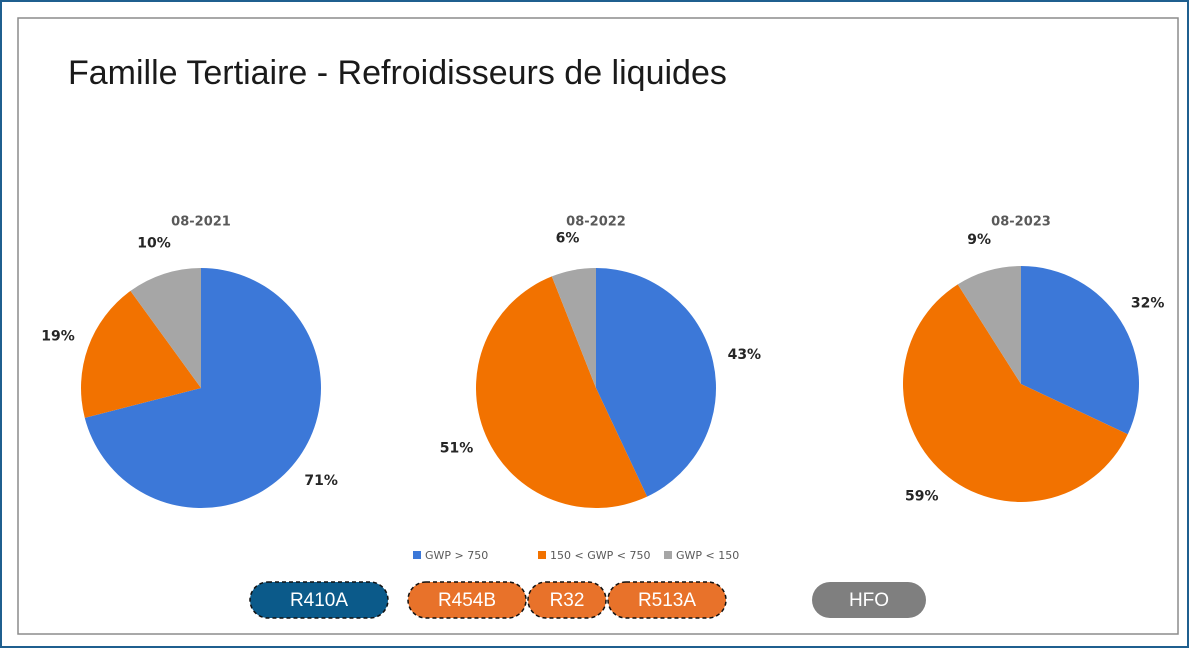  Describe the element at coordinates (1148, 304) in the screenshot. I see `slice-label: 32%` at that location.